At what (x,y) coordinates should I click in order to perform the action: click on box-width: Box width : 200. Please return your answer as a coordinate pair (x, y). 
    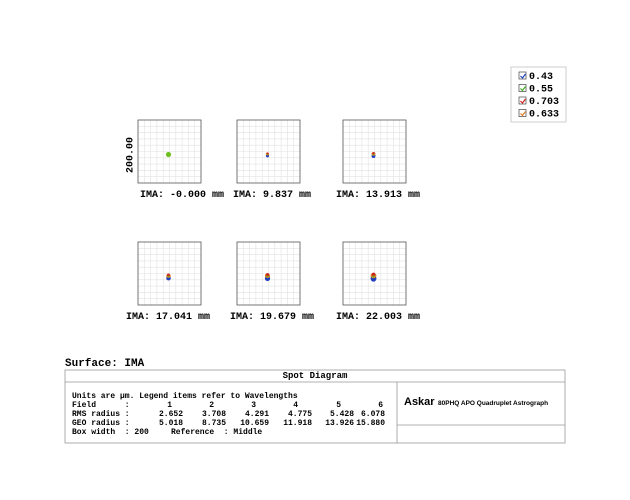
    Looking at the image, I should click on (110, 432).